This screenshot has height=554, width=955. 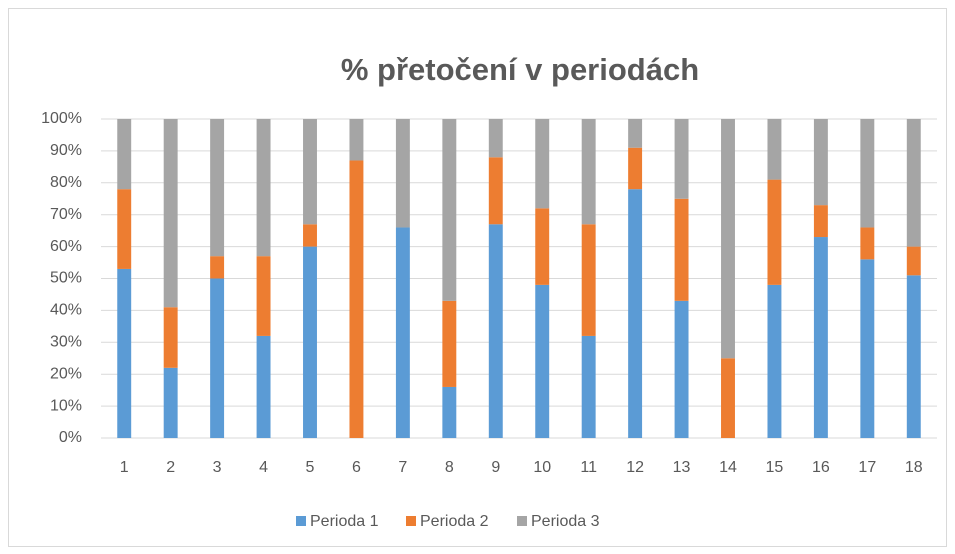 What do you see at coordinates (310, 467) in the screenshot?
I see `x-tick-label: 5` at bounding box center [310, 467].